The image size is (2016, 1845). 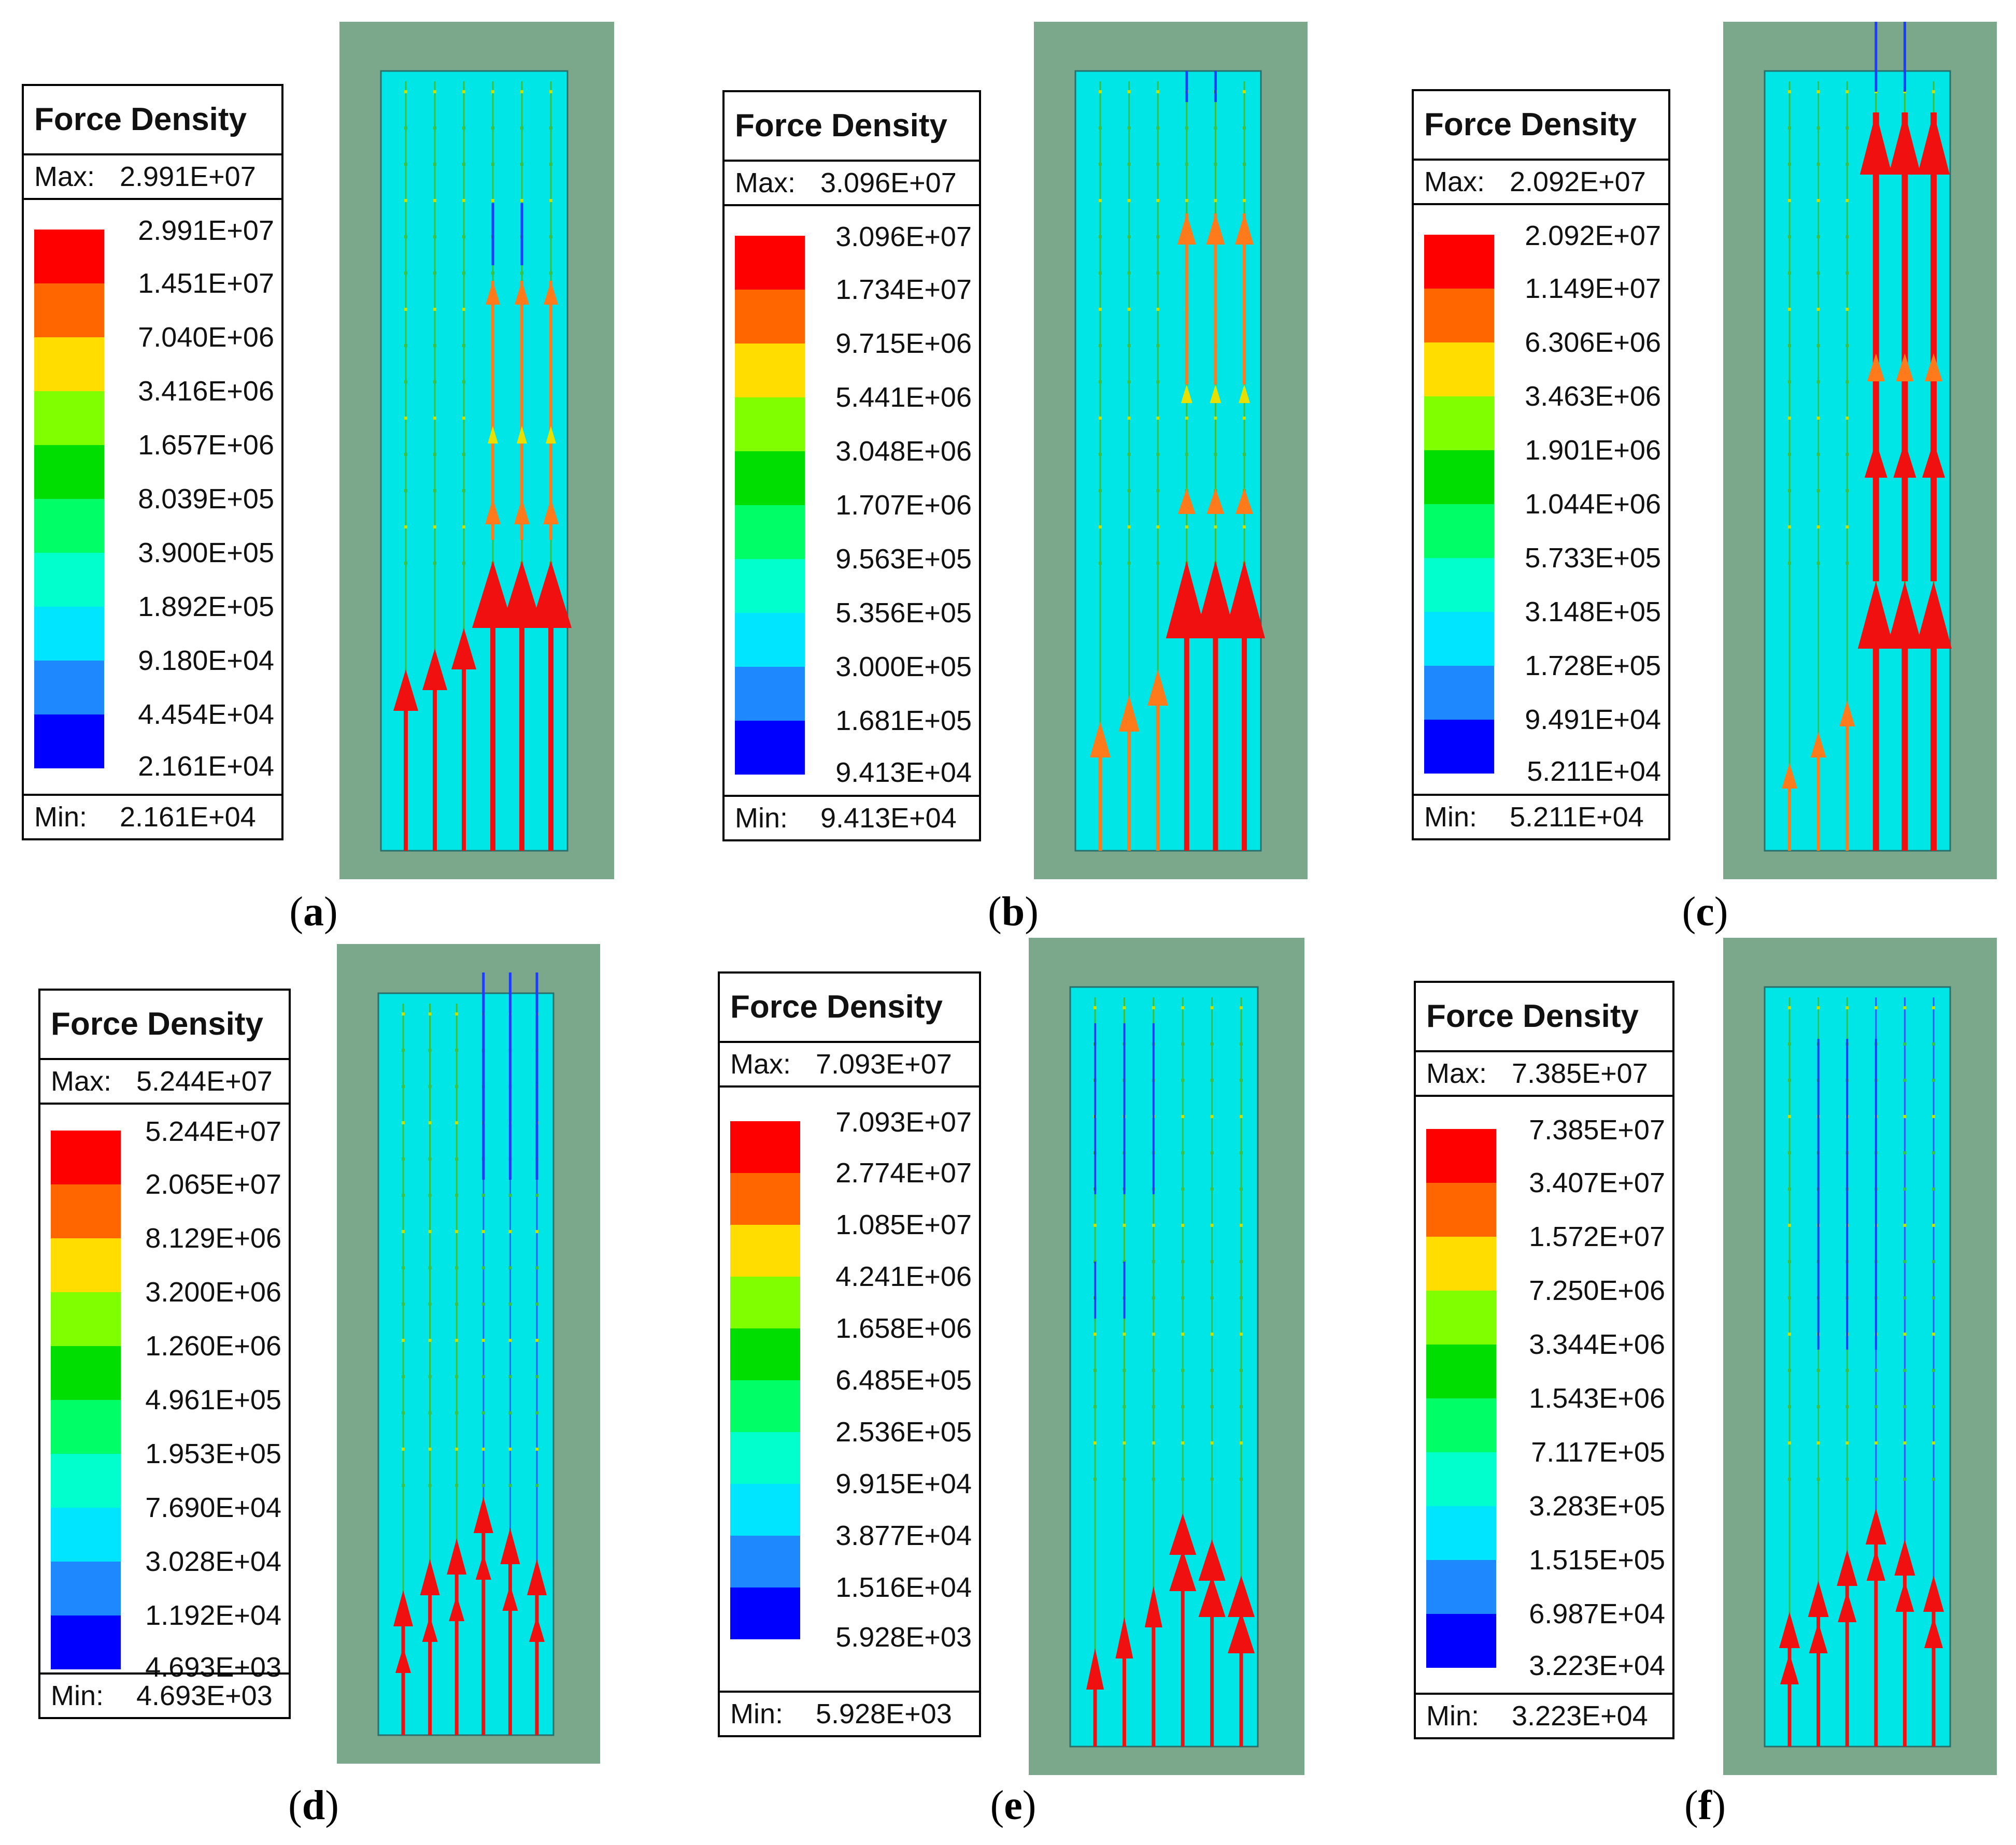 What do you see at coordinates (1593, 235) in the screenshot?
I see `legend-tick-label: 2.092E+07` at bounding box center [1593, 235].